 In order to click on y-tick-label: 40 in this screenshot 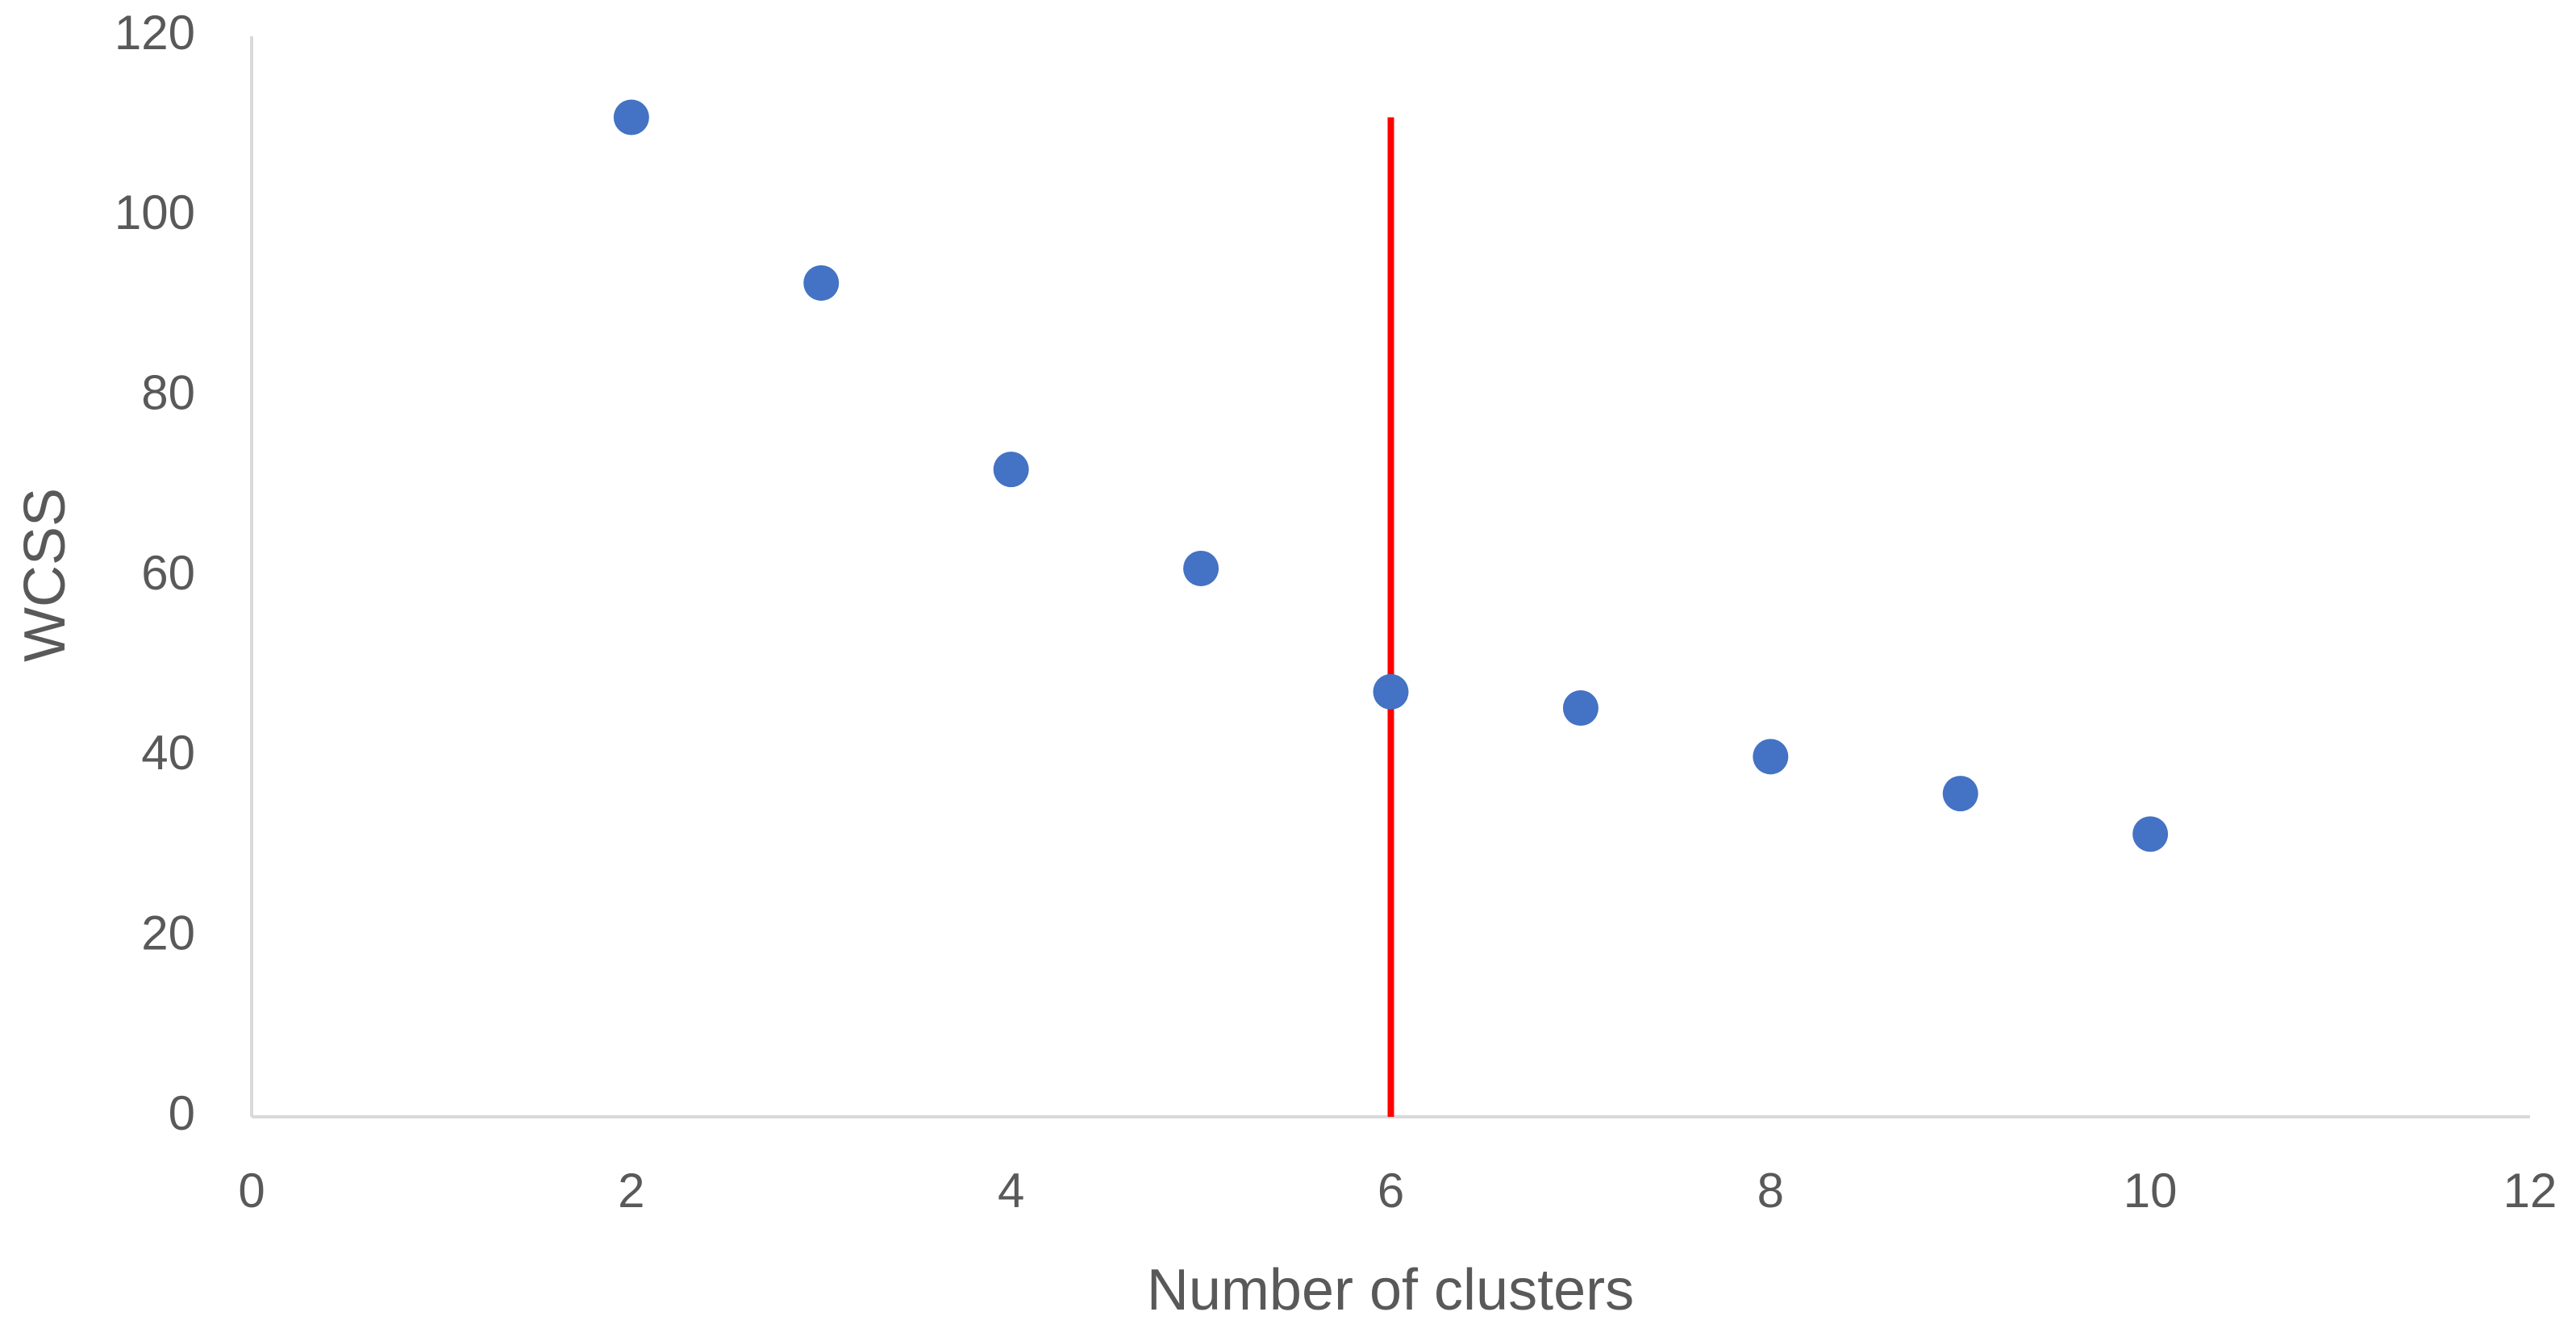, I will do `click(168, 753)`.